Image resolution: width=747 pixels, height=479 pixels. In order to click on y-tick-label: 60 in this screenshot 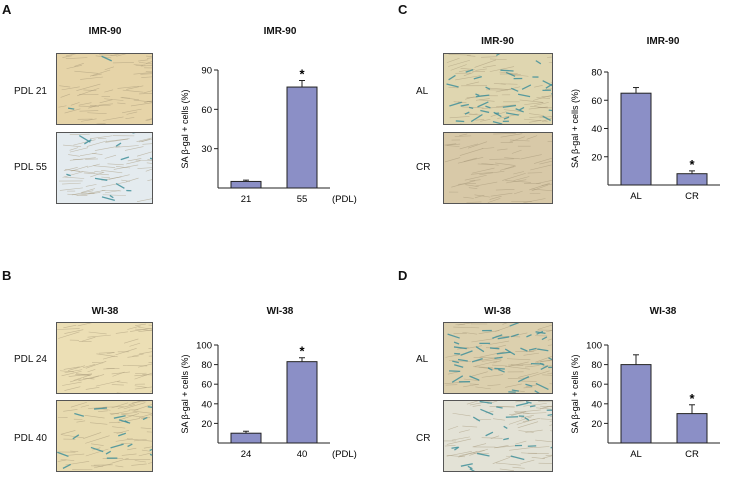, I will do `click(206, 110)`.